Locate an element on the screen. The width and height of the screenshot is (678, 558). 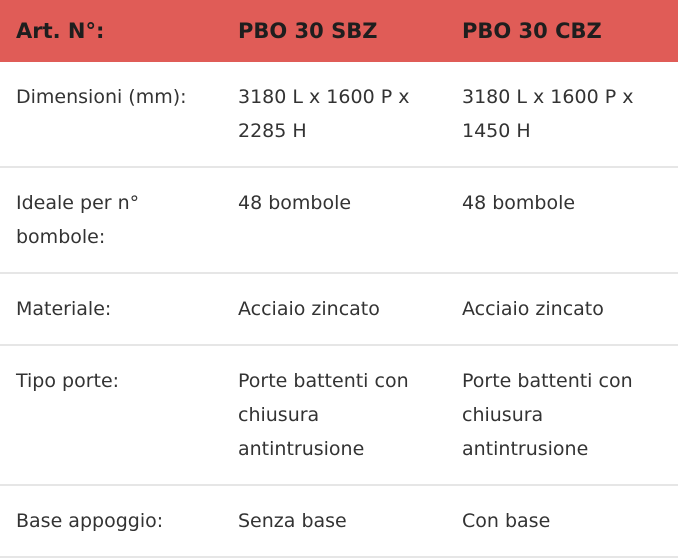
table-header: Art. N°: PBO 30 SBZ PBO 30 CBZ is located at coordinates (339, 31).